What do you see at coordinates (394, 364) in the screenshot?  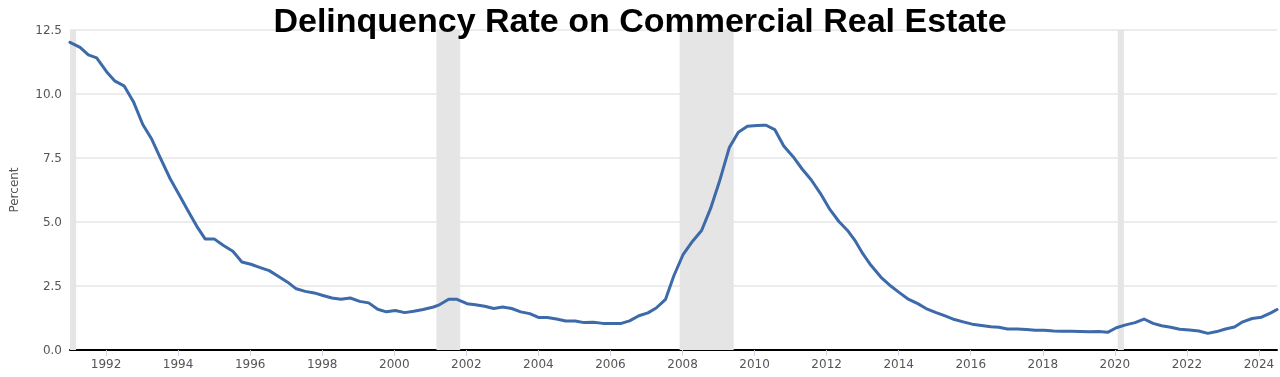 I see `x-tick-label: 2000` at bounding box center [394, 364].